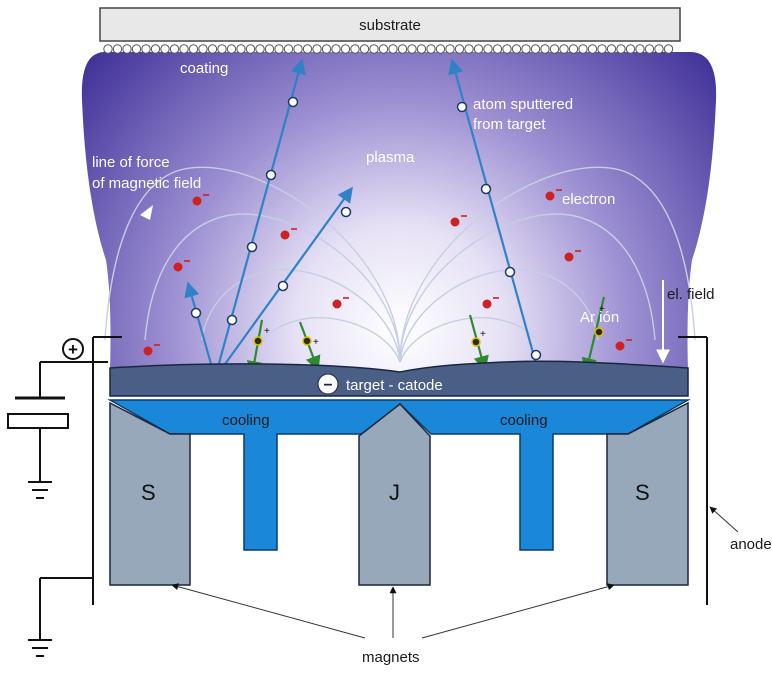 The image size is (772, 687). I want to click on magnets-label: magnets, so click(391, 657).